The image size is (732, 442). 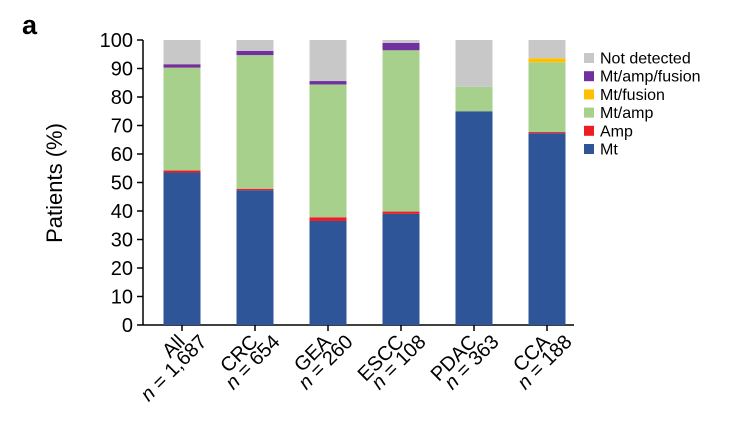 I want to click on bar-segment-not-detected-crc, so click(x=255, y=45).